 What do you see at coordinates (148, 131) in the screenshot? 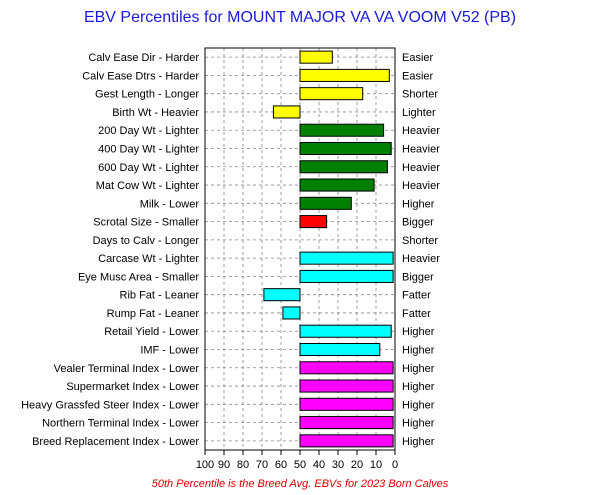
I see `trait-label: 200 Day Wt - Lighter` at bounding box center [148, 131].